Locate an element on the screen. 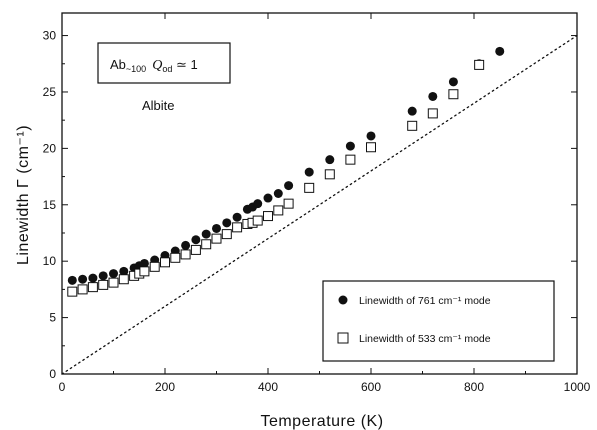 The height and width of the screenshot is (430, 597). legend-label-533: Linewidth of 533 cm⁻¹ mode is located at coordinates (425, 339).